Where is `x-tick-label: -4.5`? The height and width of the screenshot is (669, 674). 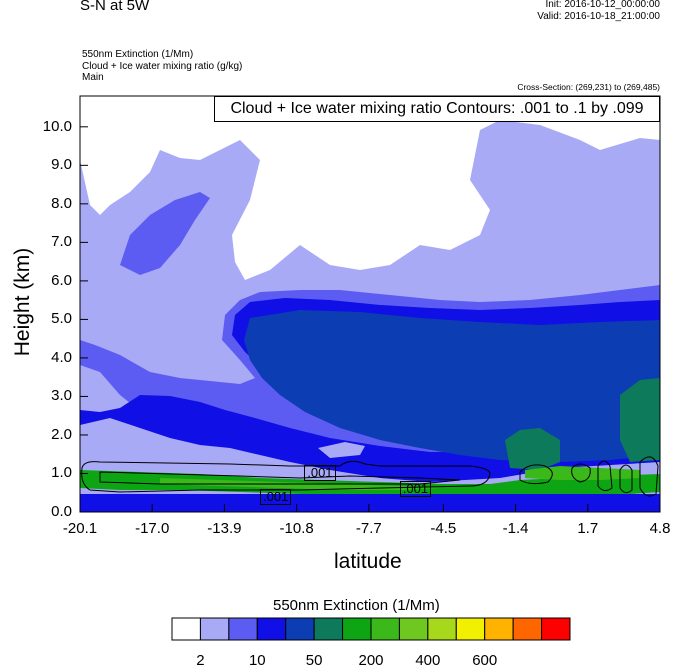
x-tick-label: -4.5 is located at coordinates (443, 528).